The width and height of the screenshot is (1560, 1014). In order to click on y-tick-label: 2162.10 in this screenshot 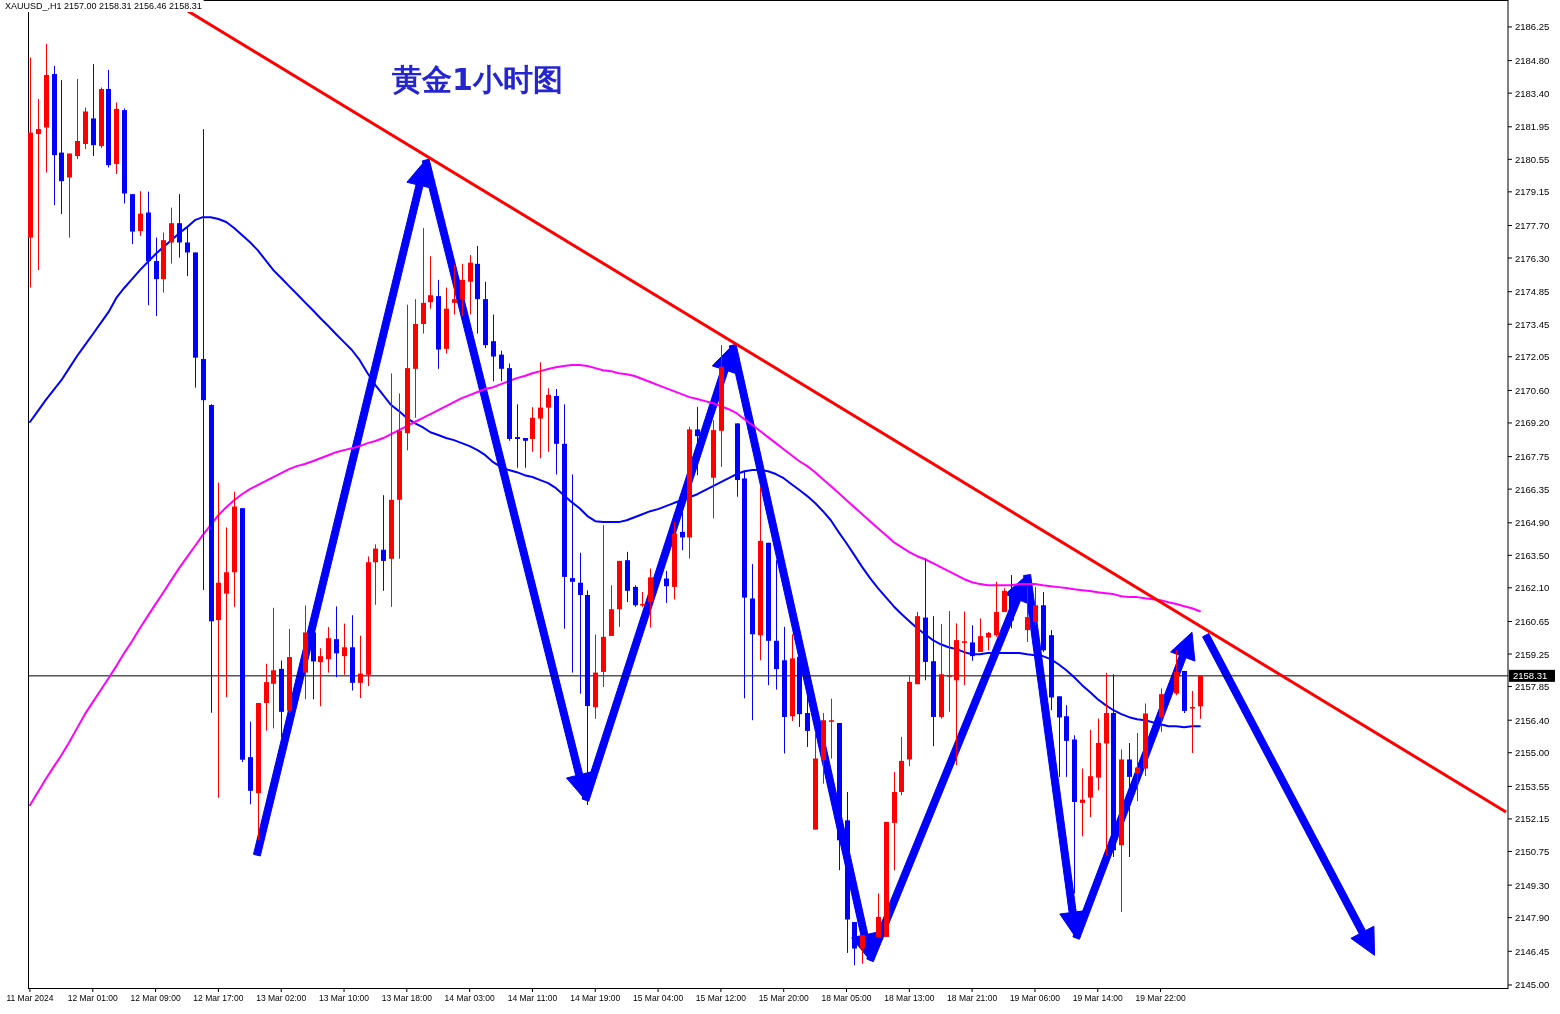, I will do `click(1532, 588)`.